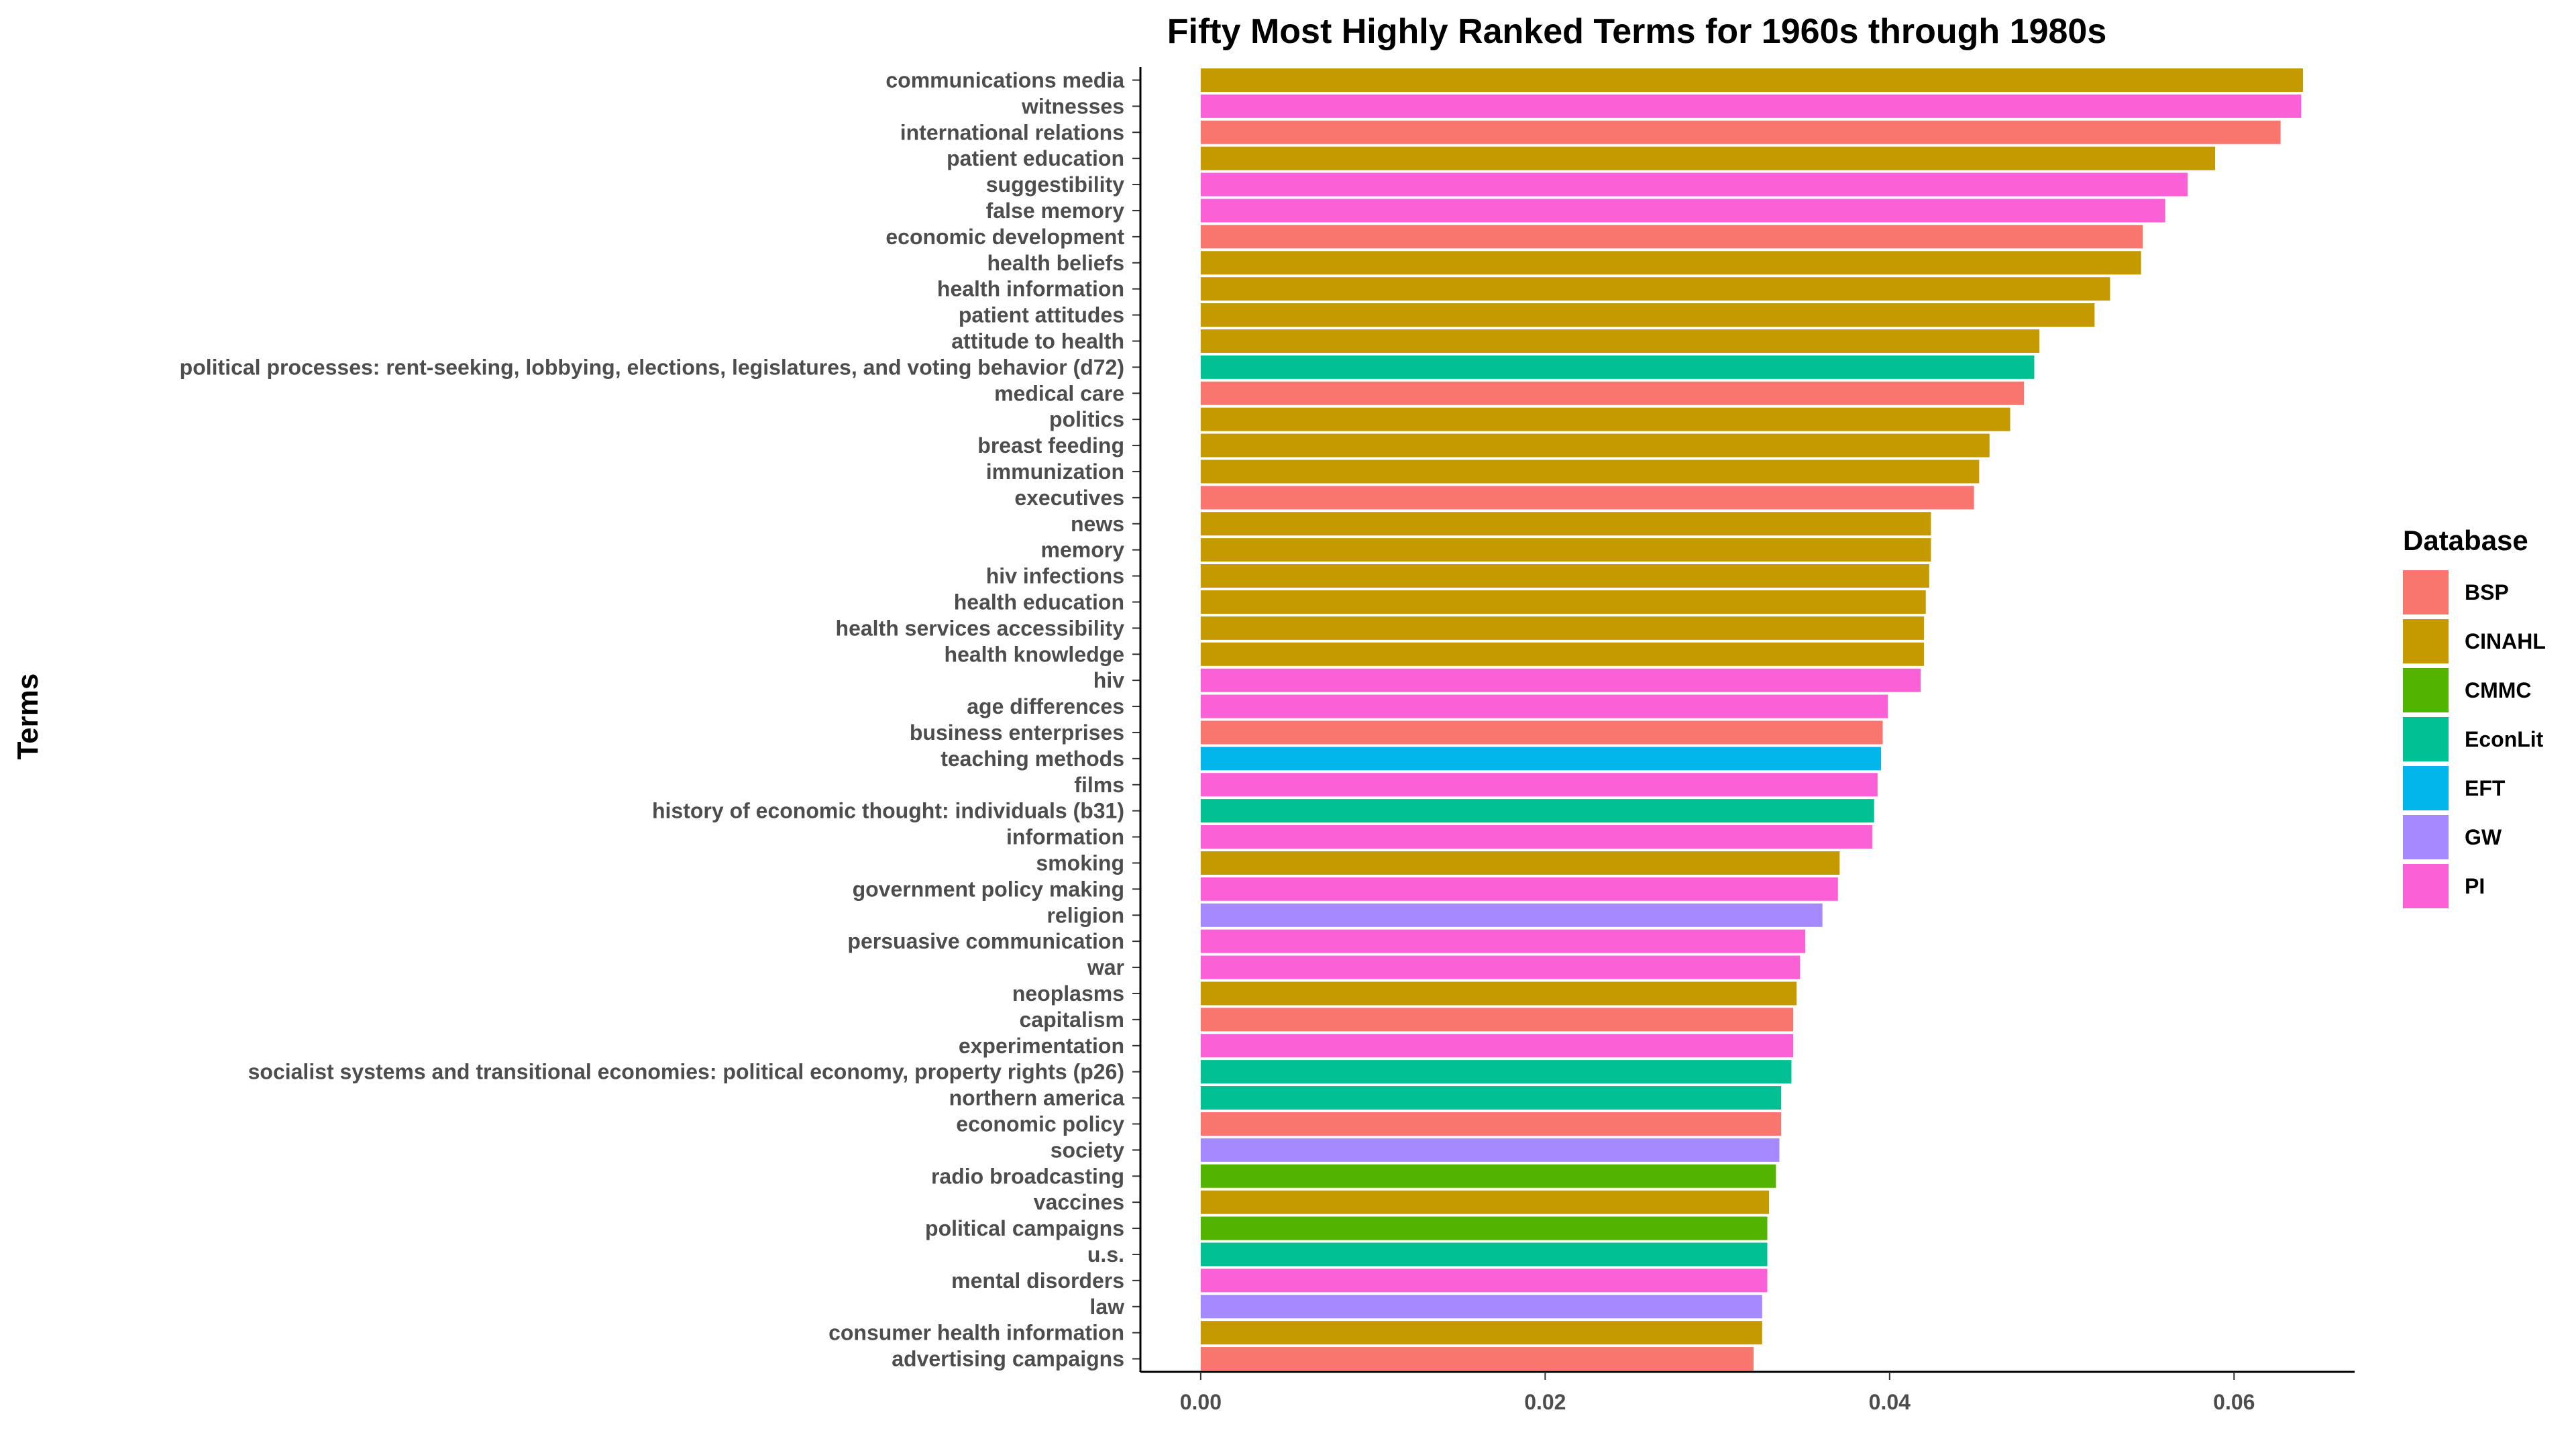 This screenshot has height=1449, width=2576. Describe the element at coordinates (1045, 706) in the screenshot. I see `category-label: age differences` at that location.